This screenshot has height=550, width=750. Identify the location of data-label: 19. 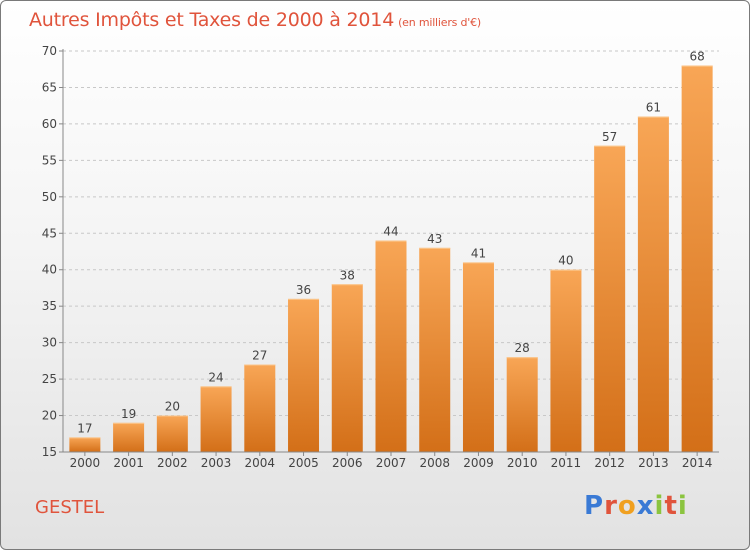
(128, 414).